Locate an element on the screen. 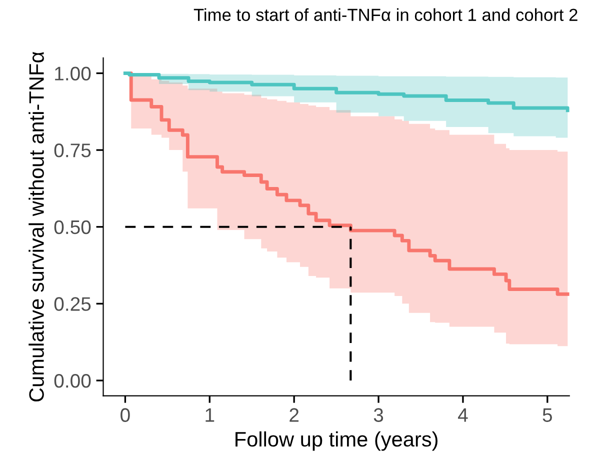 The width and height of the screenshot is (590, 463). y-tick-label: 0.75 is located at coordinates (72, 151).